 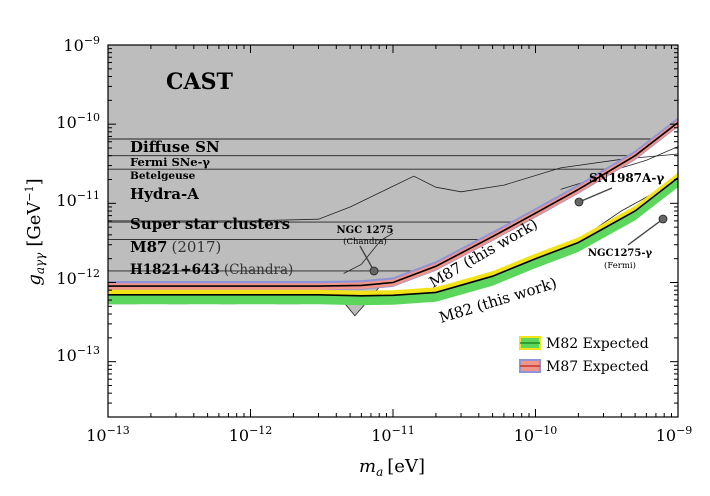 What do you see at coordinates (392, 467) in the screenshot?
I see `x-axis-title: ma [eV]` at bounding box center [392, 467].